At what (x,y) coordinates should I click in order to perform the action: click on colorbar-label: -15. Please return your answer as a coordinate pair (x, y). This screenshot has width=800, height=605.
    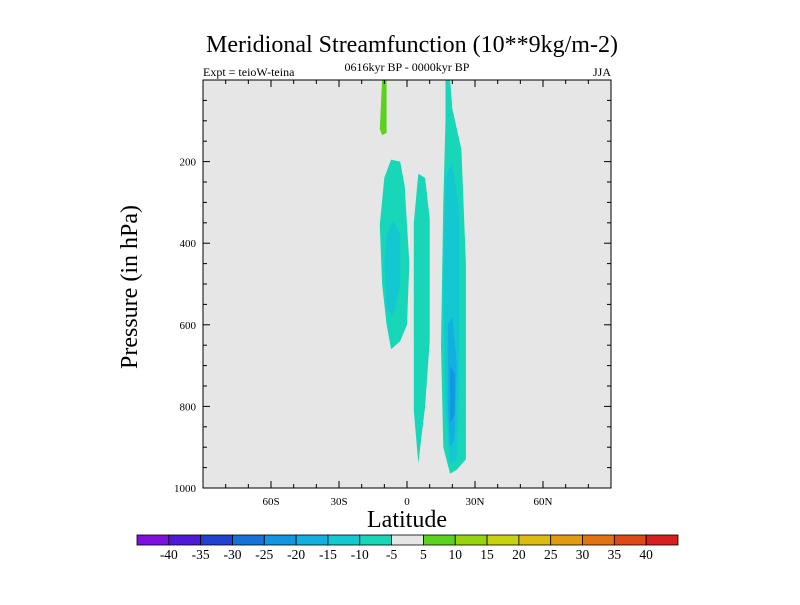
    Looking at the image, I should click on (328, 554).